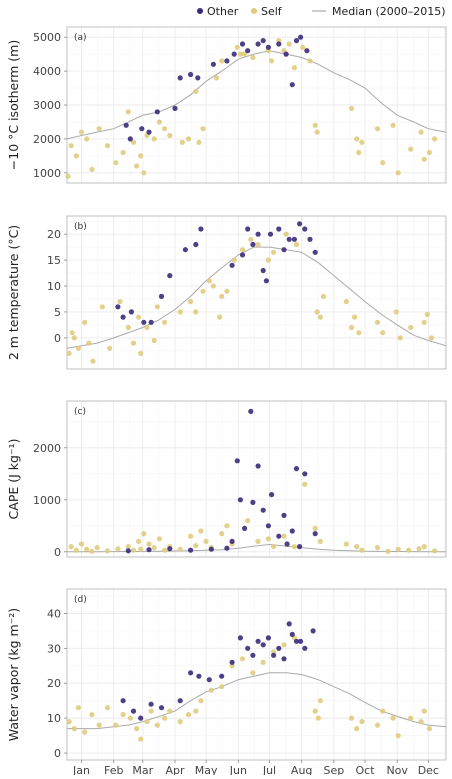 The image size is (452, 779). Describe the element at coordinates (54, 286) in the screenshot. I see `ytick-label-2-3: 10` at that location.